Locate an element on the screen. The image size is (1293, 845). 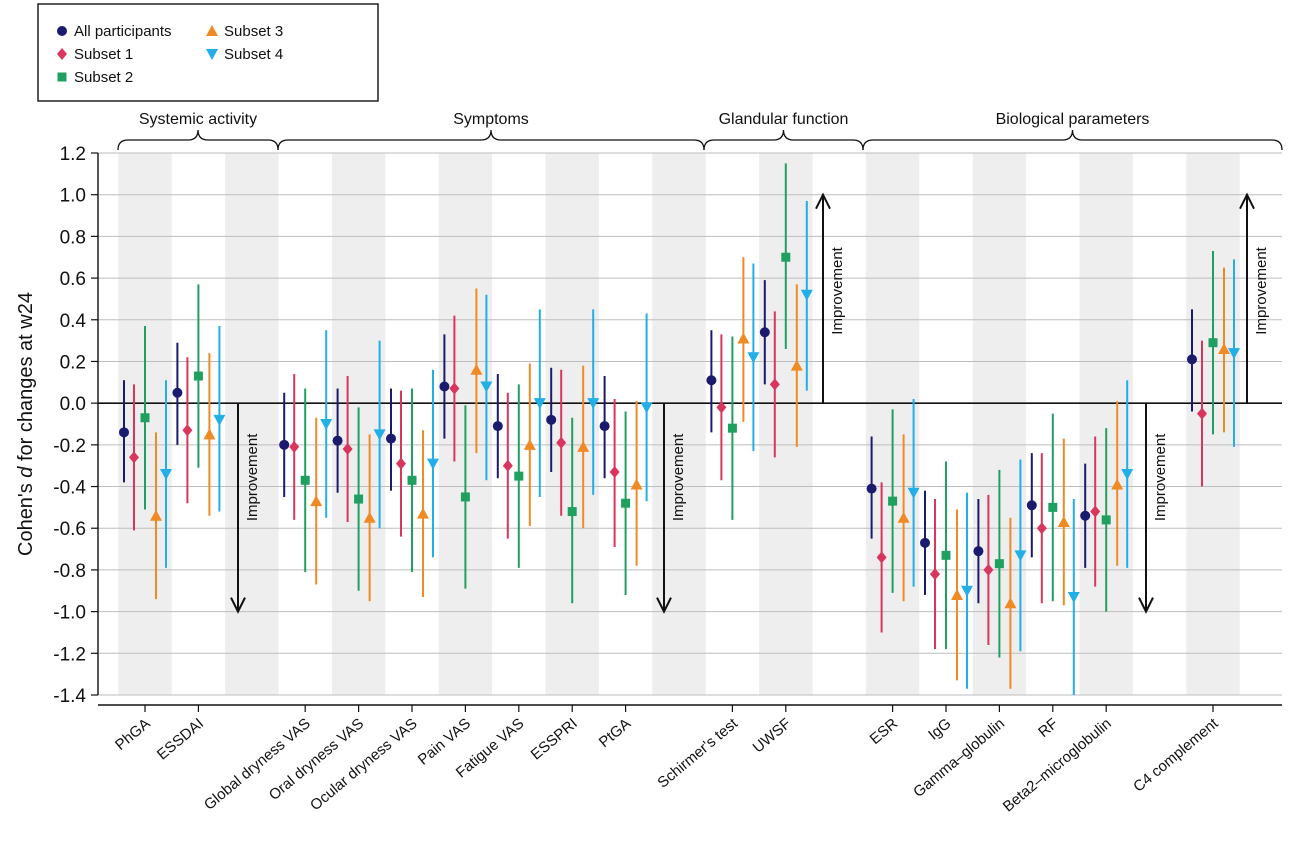
y-tick-label: -0.8 is located at coordinates (69, 571).